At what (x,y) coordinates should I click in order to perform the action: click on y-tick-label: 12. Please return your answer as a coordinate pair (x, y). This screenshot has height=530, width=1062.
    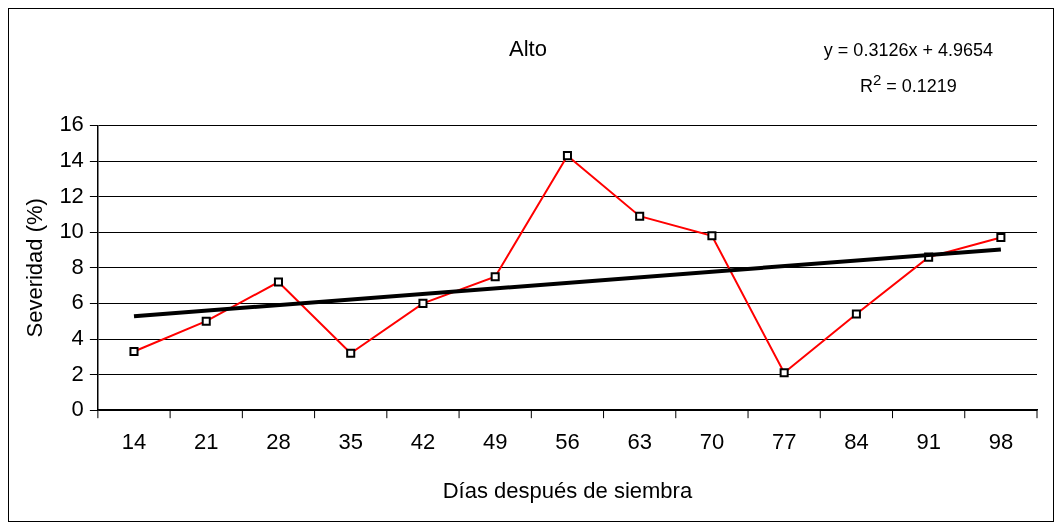
    Looking at the image, I should click on (71, 195).